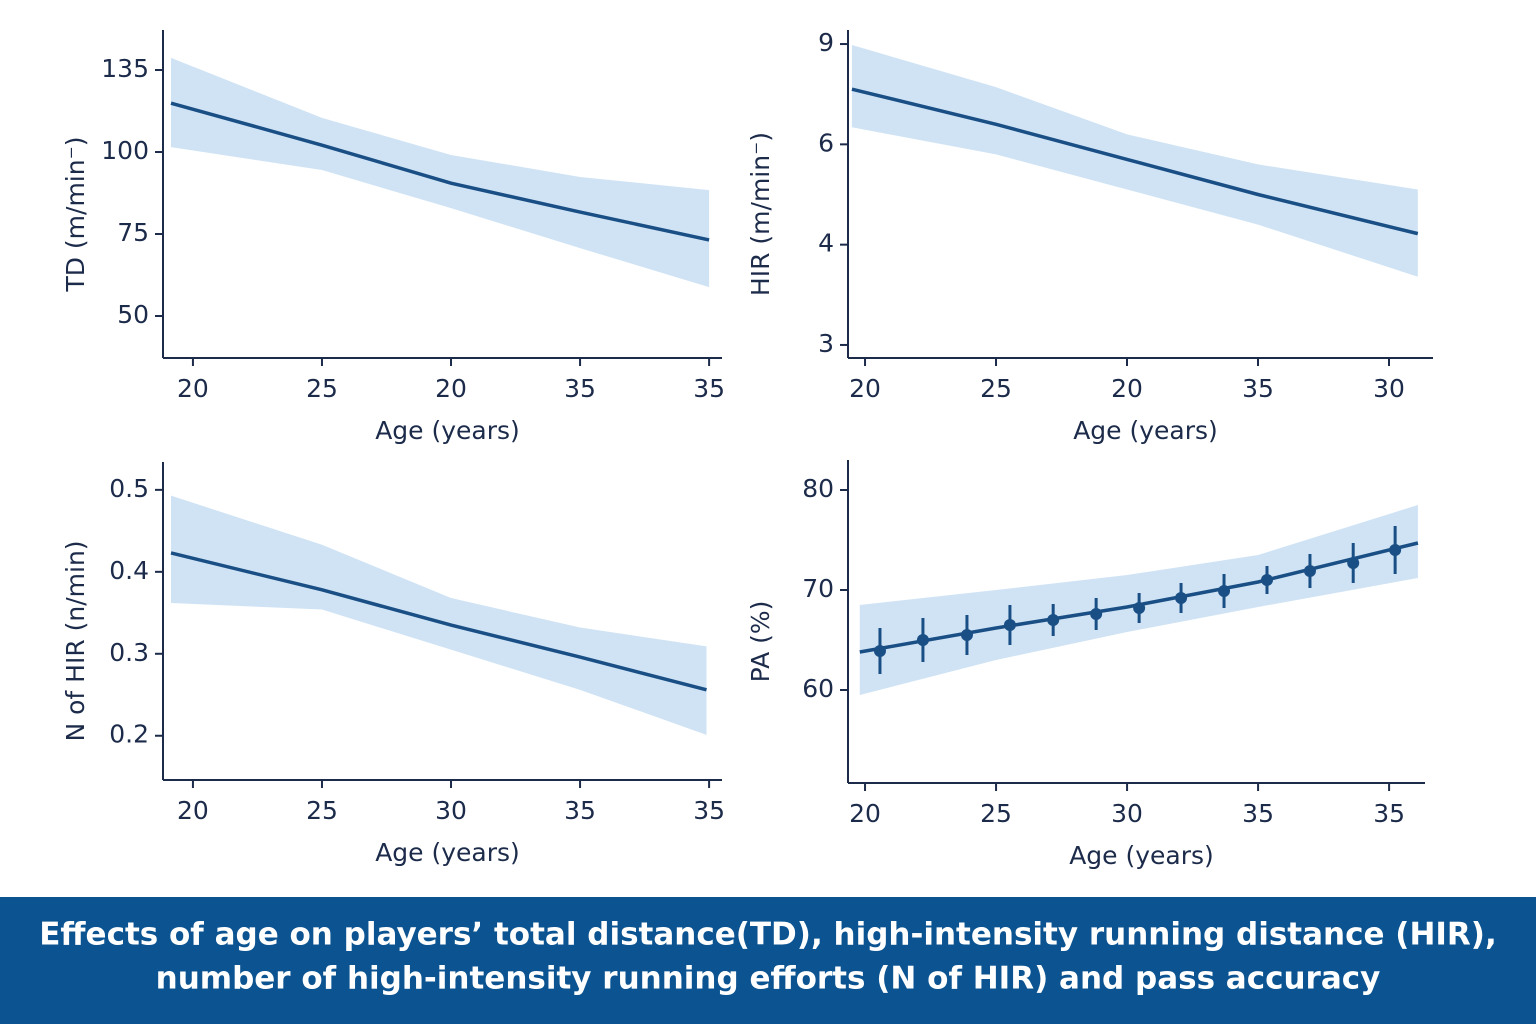  What do you see at coordinates (760, 214) in the screenshot?
I see `y-axis-label: HIR (m/min⁻)` at bounding box center [760, 214].